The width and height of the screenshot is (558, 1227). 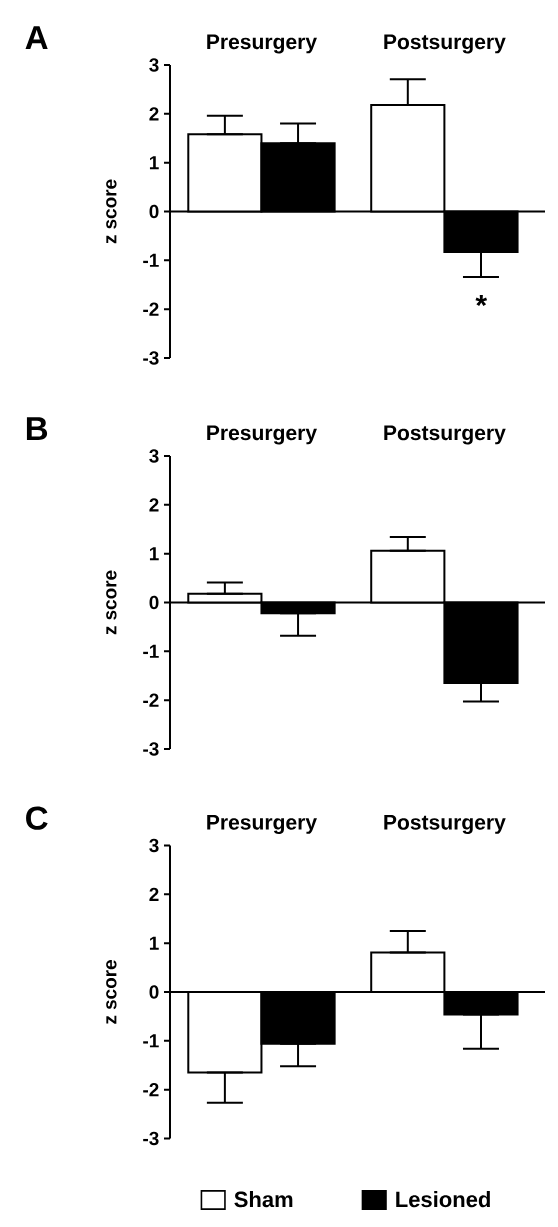 I want to click on annotation: *, so click(x=481, y=300).